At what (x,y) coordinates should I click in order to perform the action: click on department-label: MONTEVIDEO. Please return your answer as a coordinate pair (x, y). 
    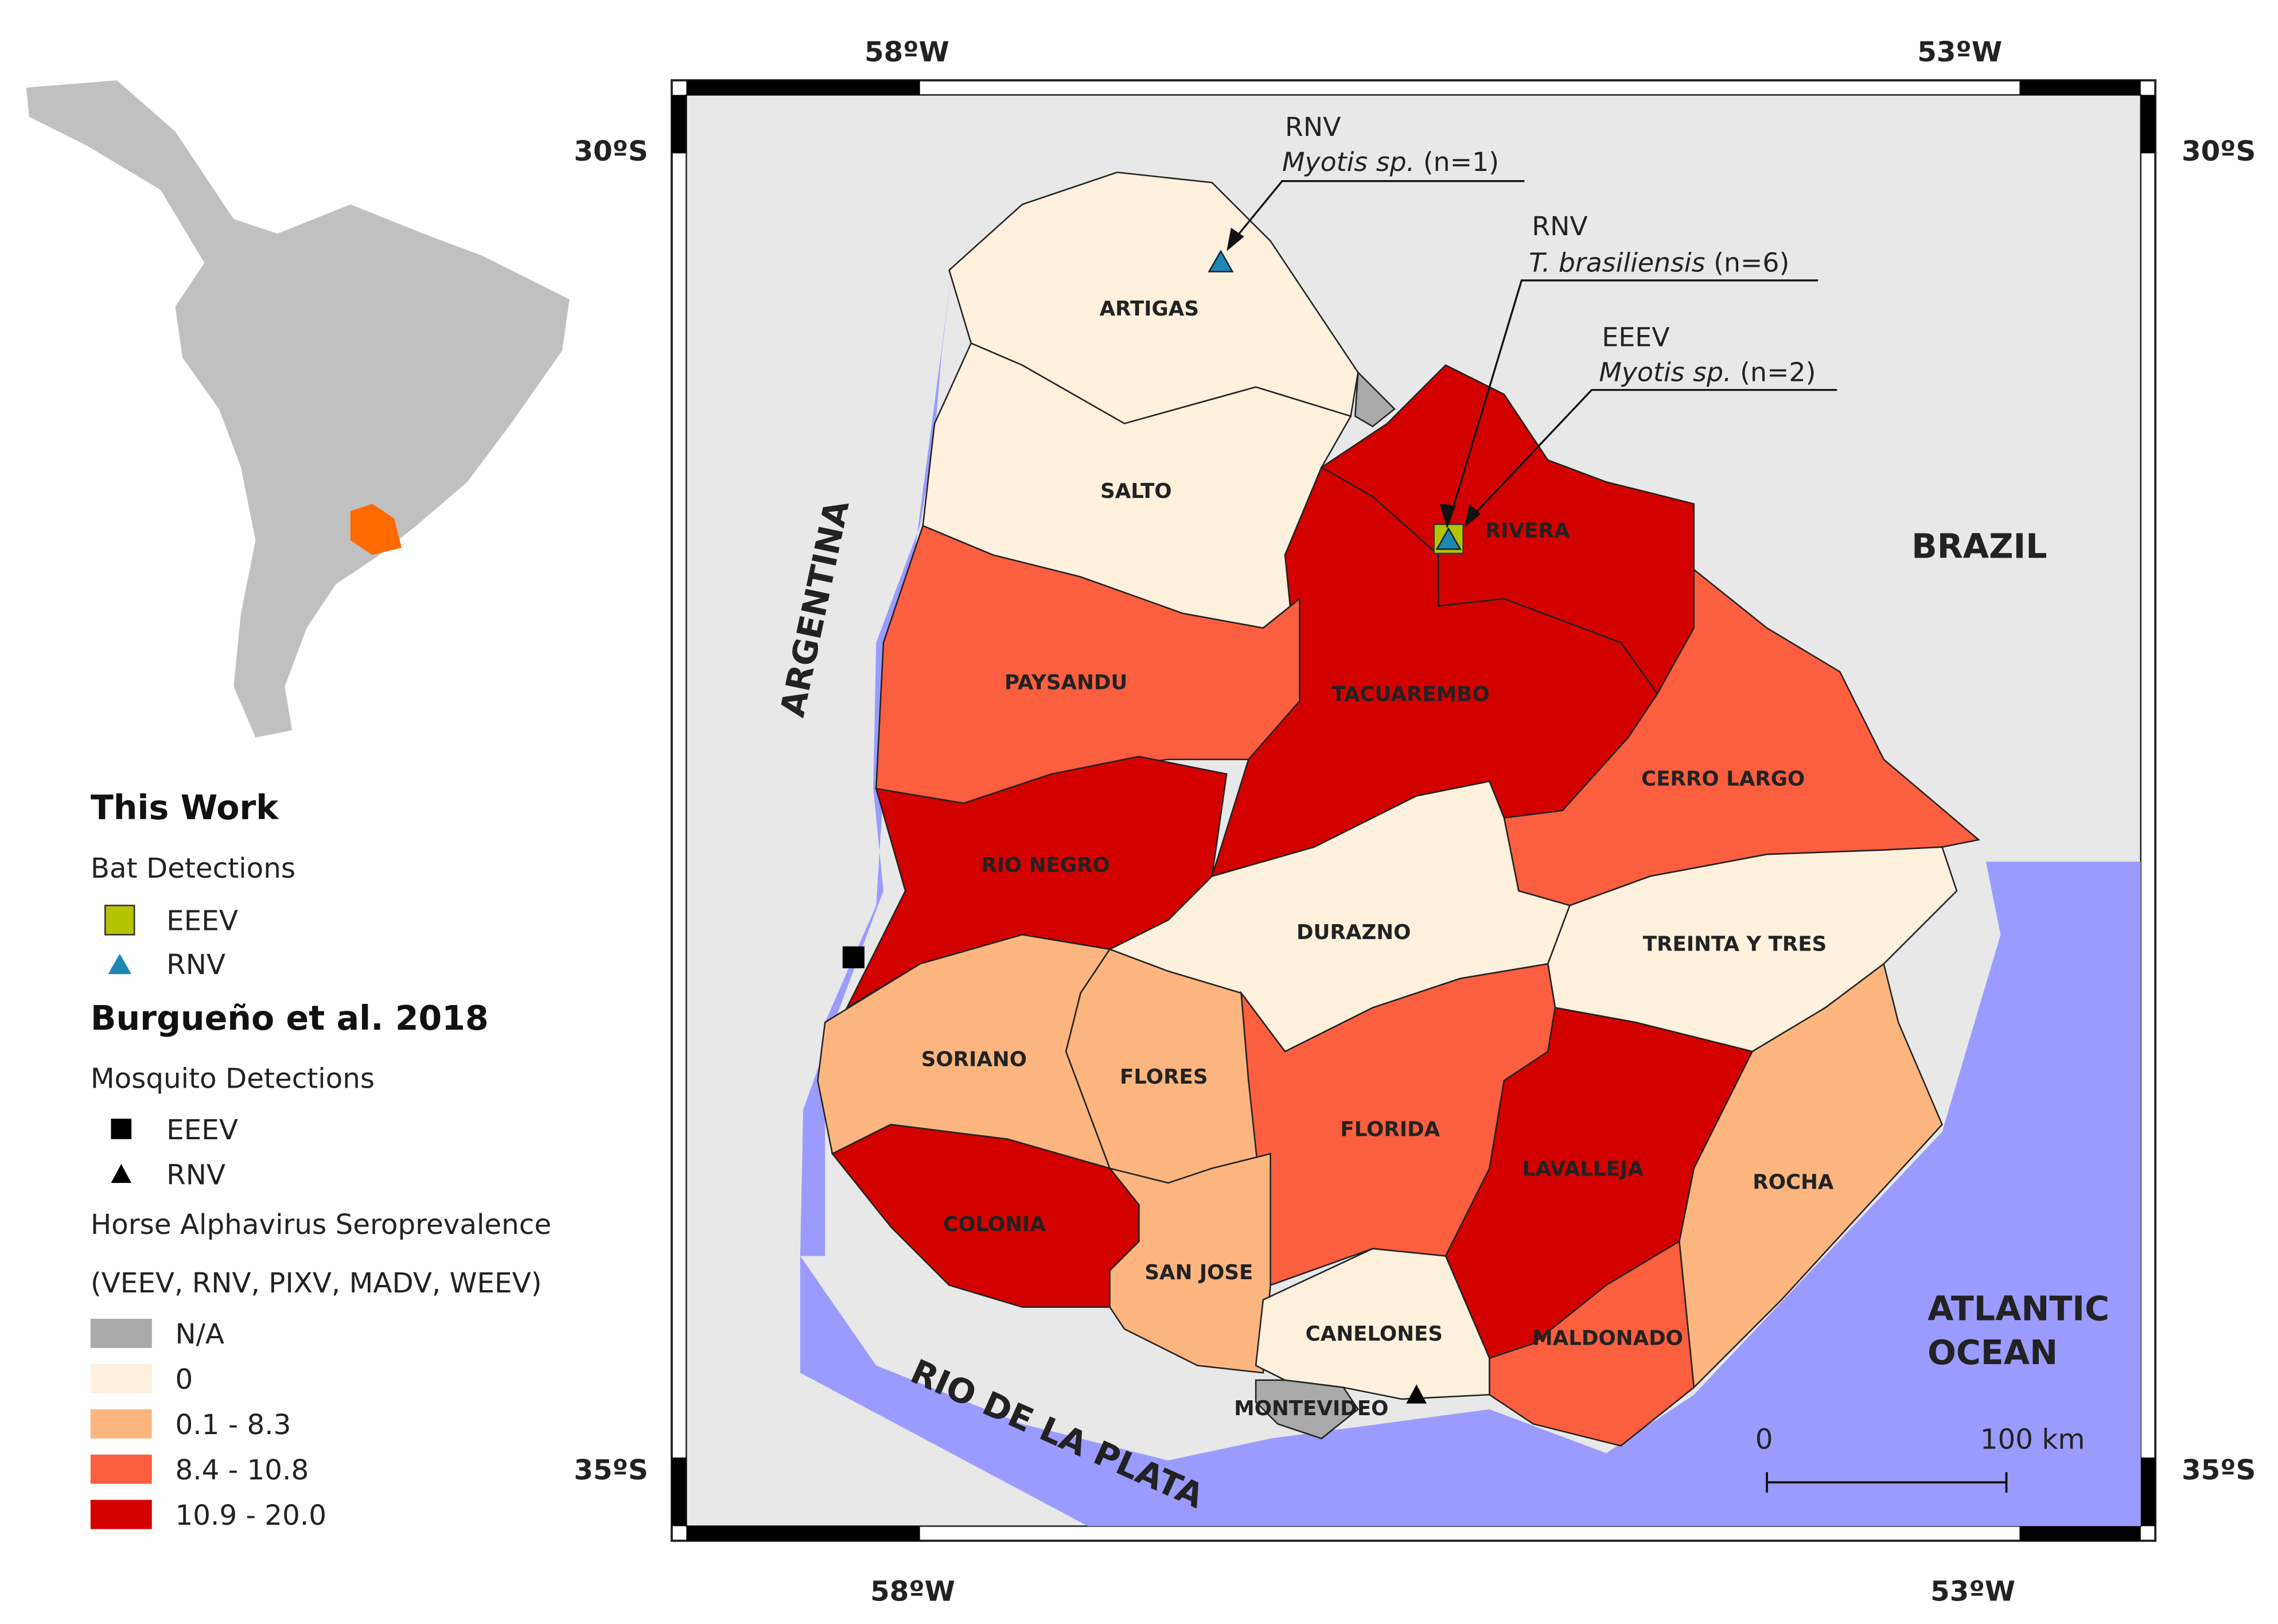
    Looking at the image, I should click on (1311, 1408).